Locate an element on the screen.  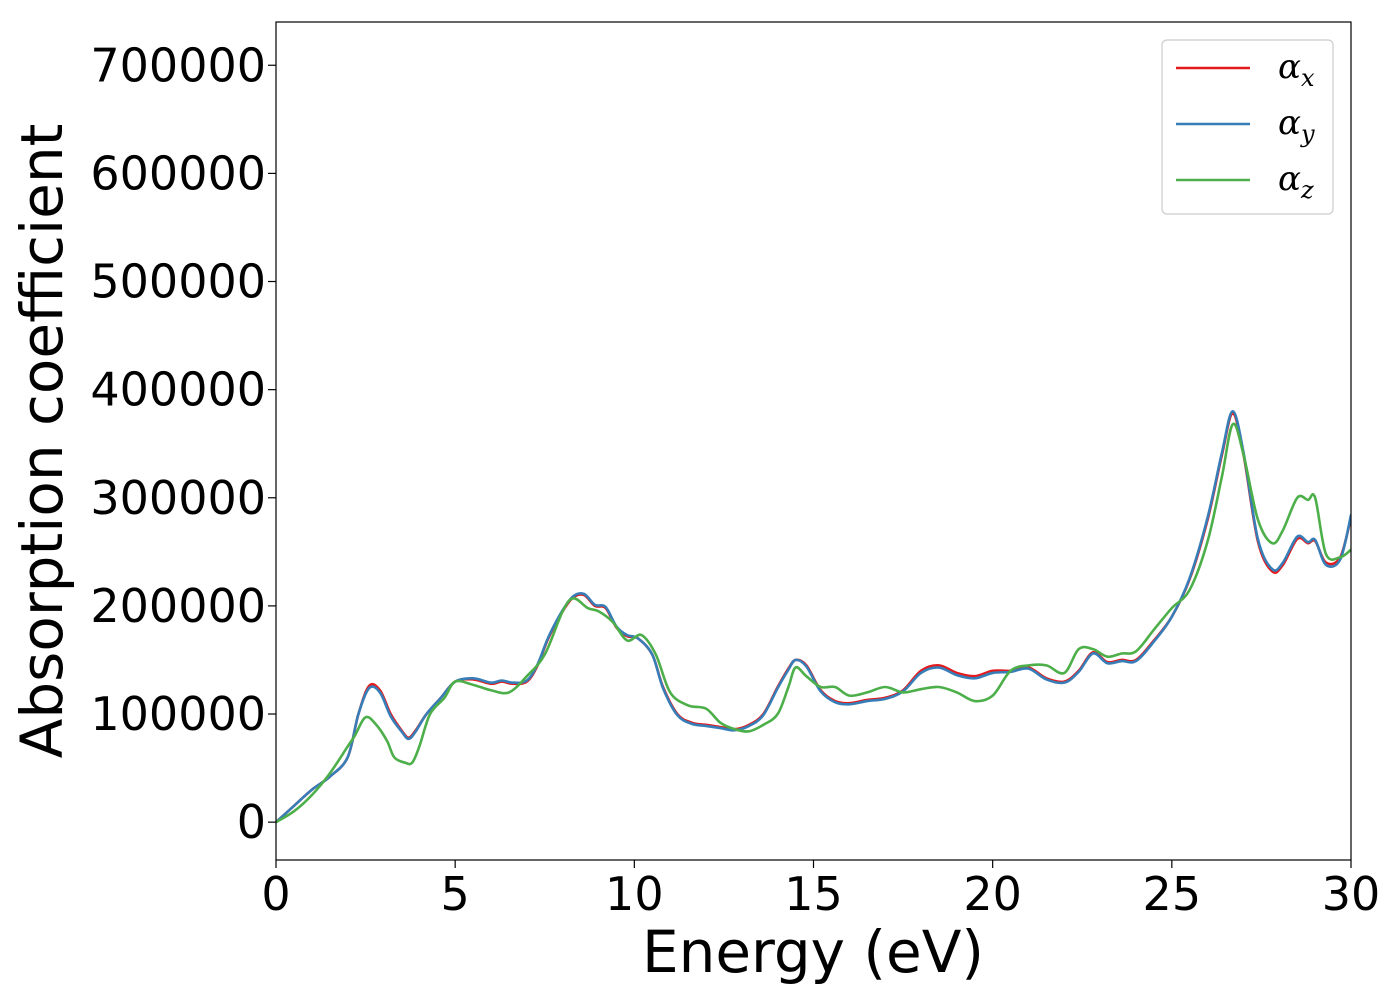
x-tick-label: 15 is located at coordinates (813, 894).